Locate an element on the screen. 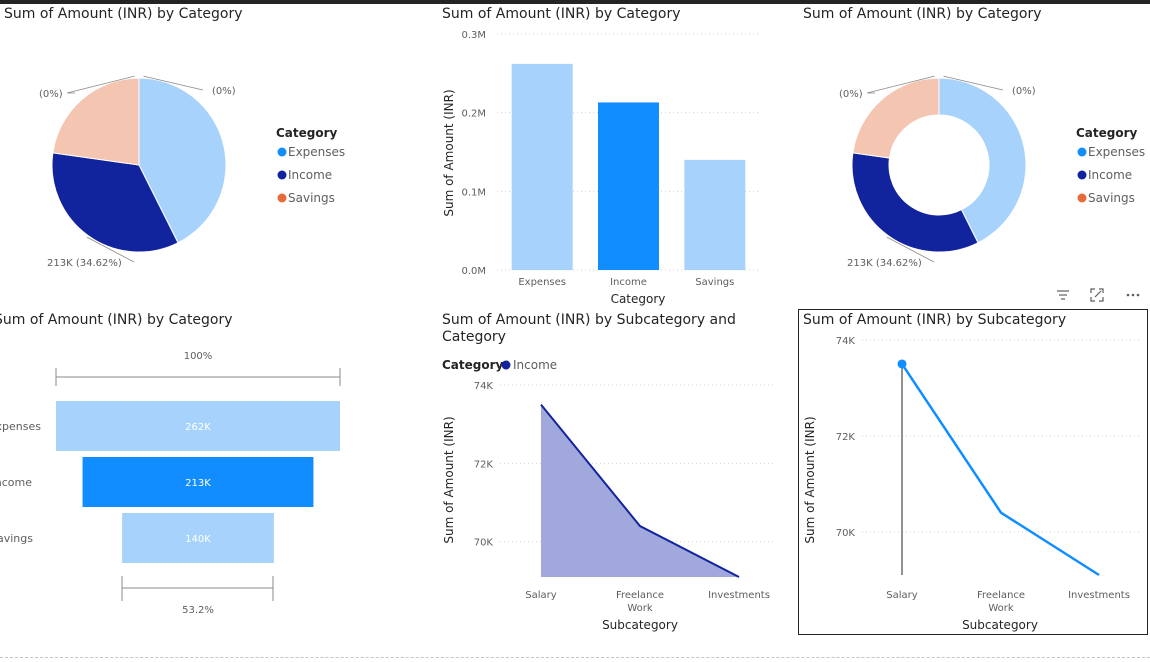  bar-bars is located at coordinates (628, 166).